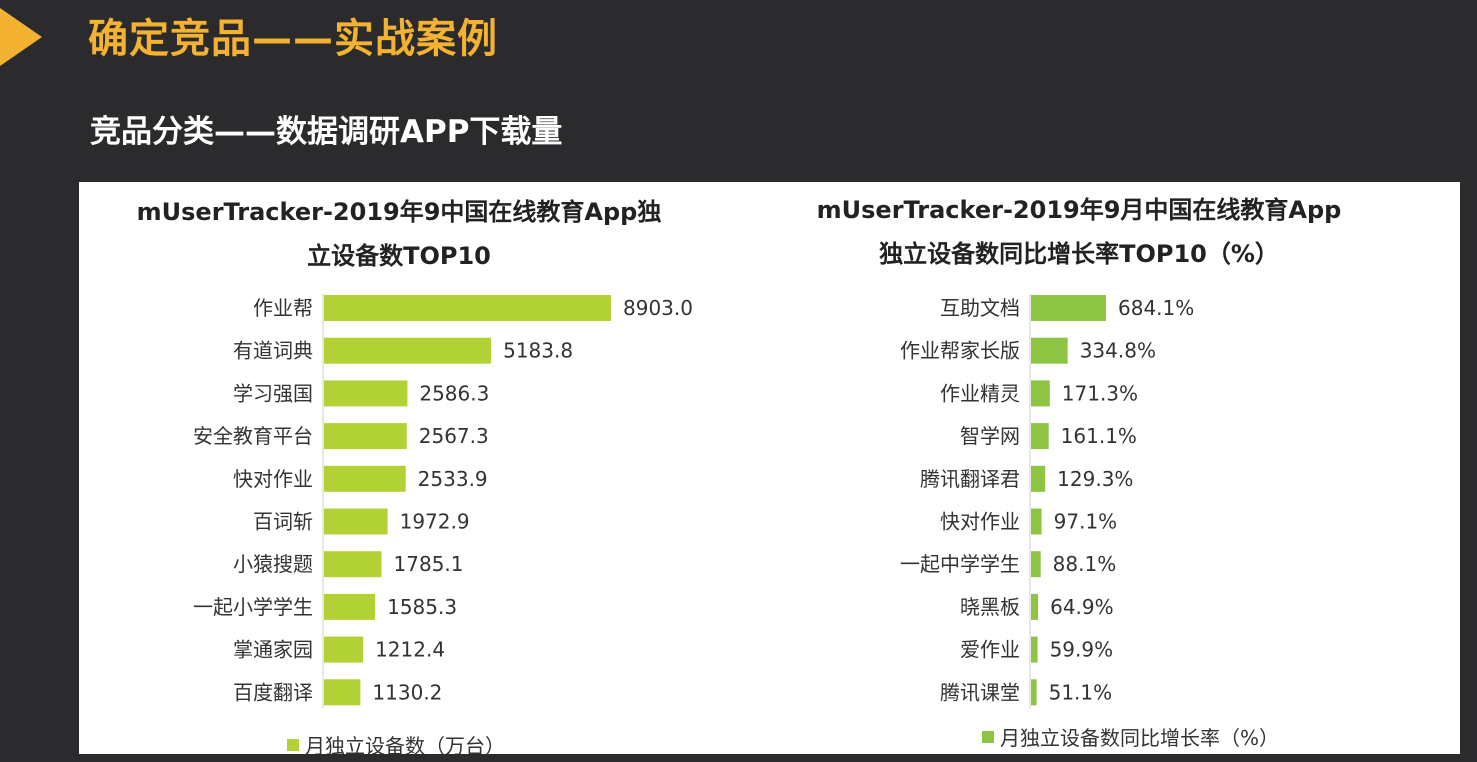 Image resolution: width=1477 pixels, height=762 pixels. I want to click on left-category-label-8: 一起小学学生, so click(253, 607).